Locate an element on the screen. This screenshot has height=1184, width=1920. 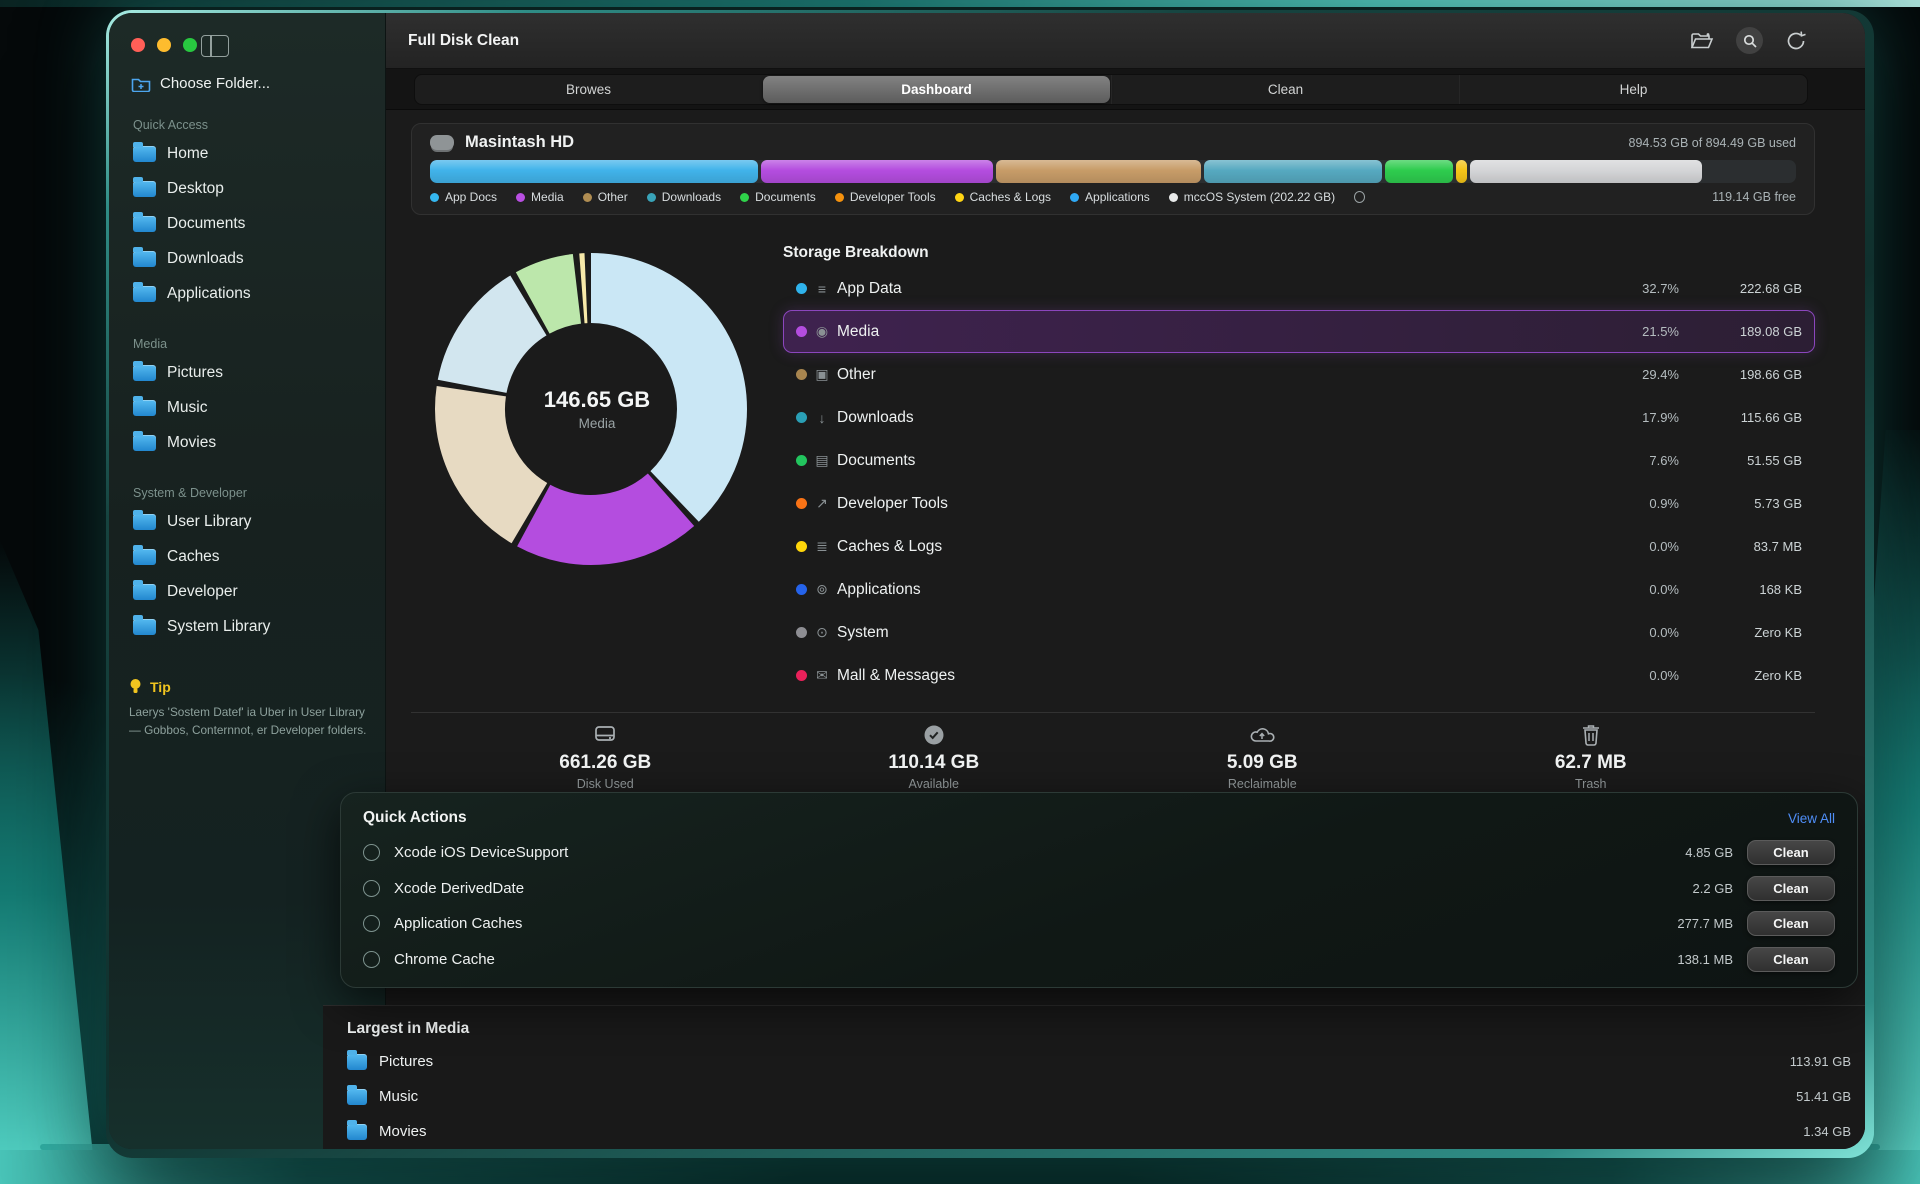
quick-action-size: 277.7 MB is located at coordinates (1705, 924).